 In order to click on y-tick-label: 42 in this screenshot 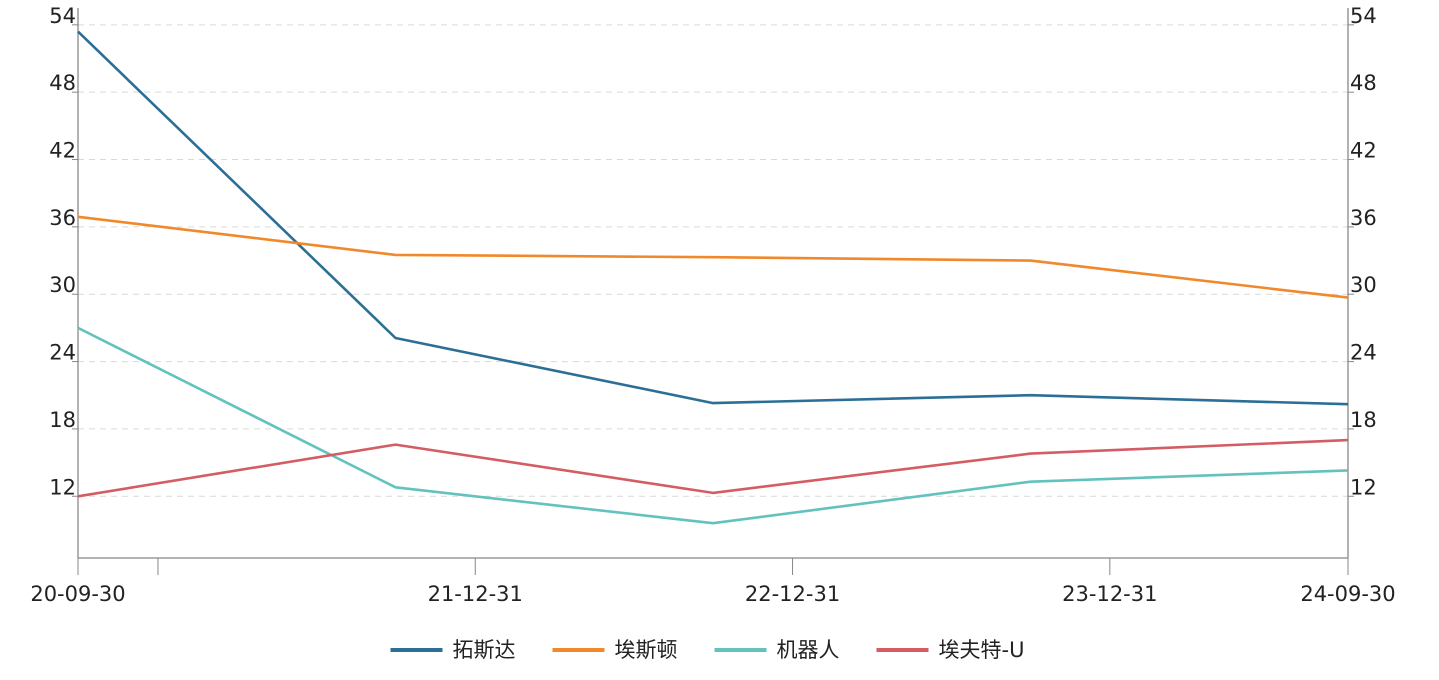, I will do `click(62, 151)`.